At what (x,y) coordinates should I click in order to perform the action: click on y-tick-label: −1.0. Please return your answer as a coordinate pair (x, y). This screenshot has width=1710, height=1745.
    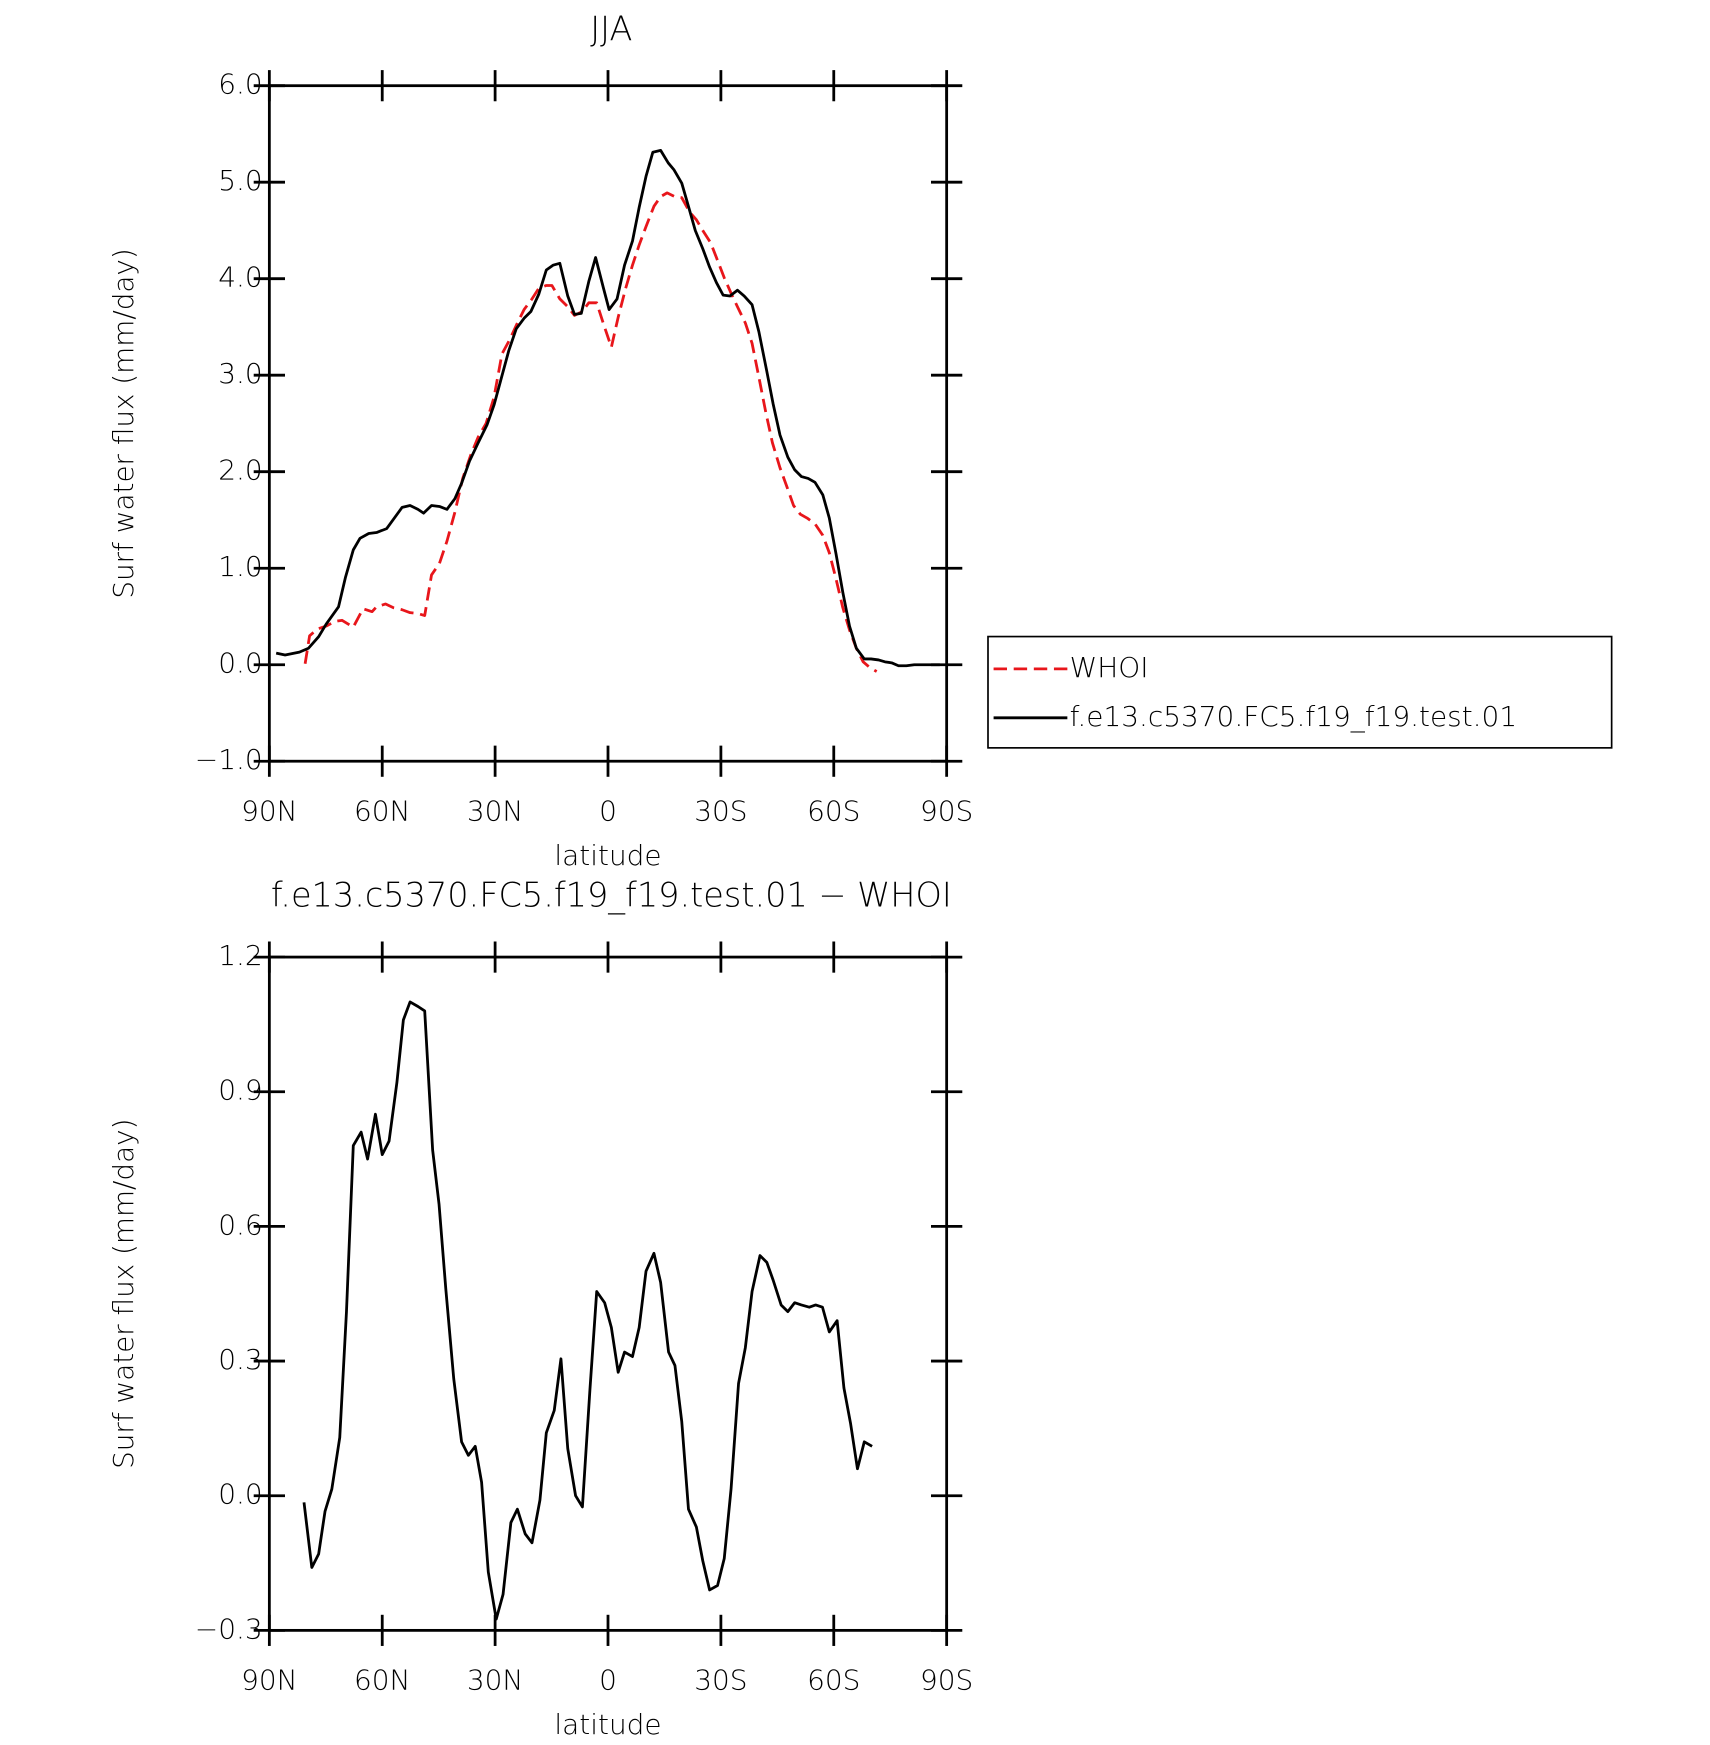
    Looking at the image, I should click on (229, 759).